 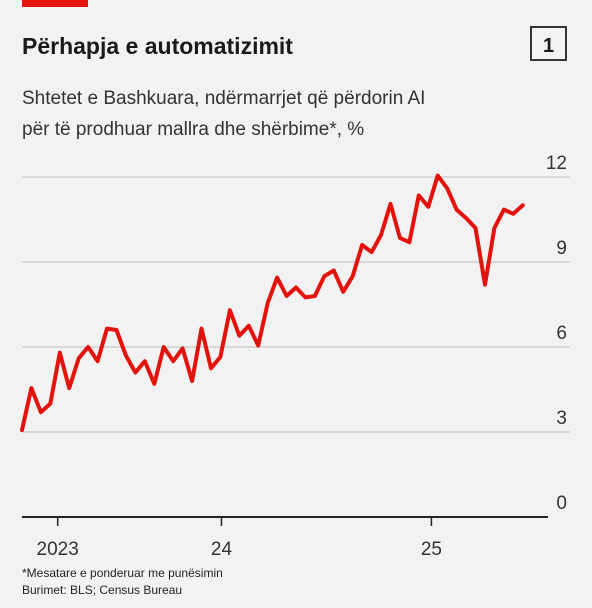 I want to click on x-tick-label: 24, so click(x=222, y=549).